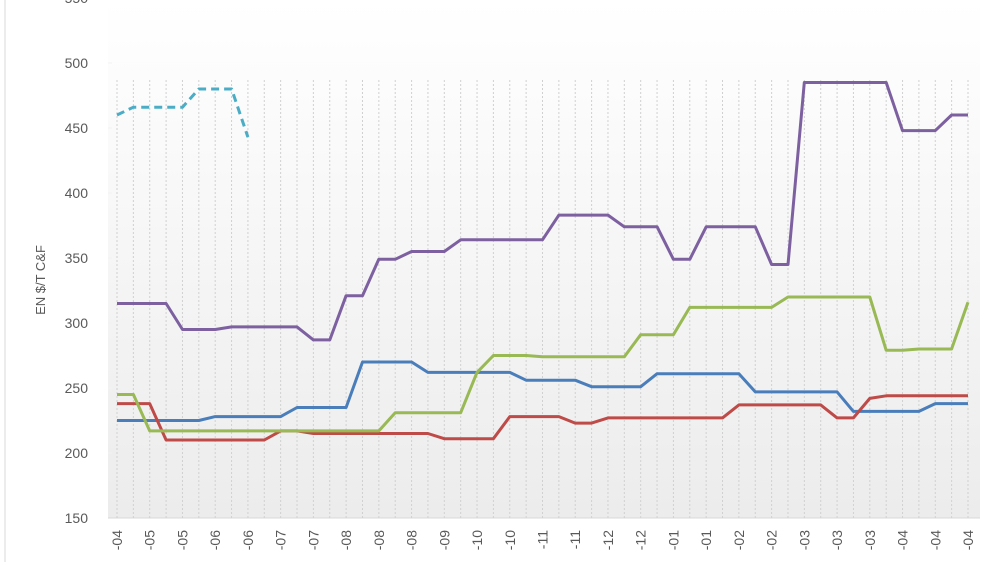 This screenshot has height=562, width=1000. What do you see at coordinates (77, 518) in the screenshot?
I see `y-tick-label: 150` at bounding box center [77, 518].